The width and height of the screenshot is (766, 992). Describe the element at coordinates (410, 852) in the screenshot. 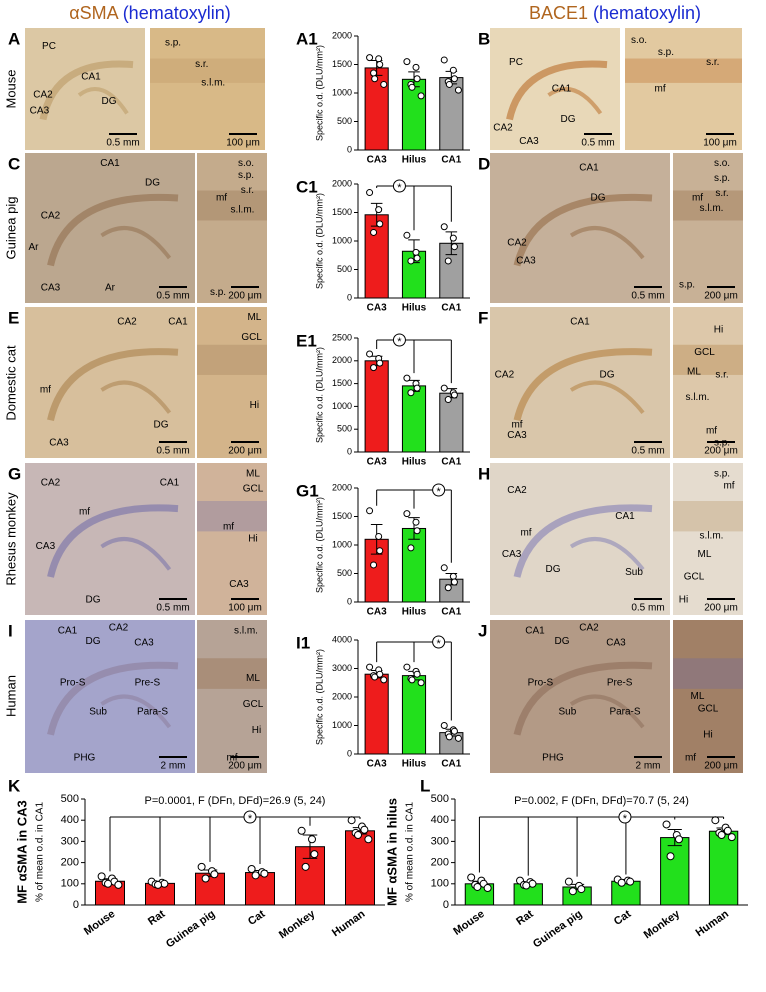

I see `y-axis-subtitle: % of mean o.d. in CA1` at that location.